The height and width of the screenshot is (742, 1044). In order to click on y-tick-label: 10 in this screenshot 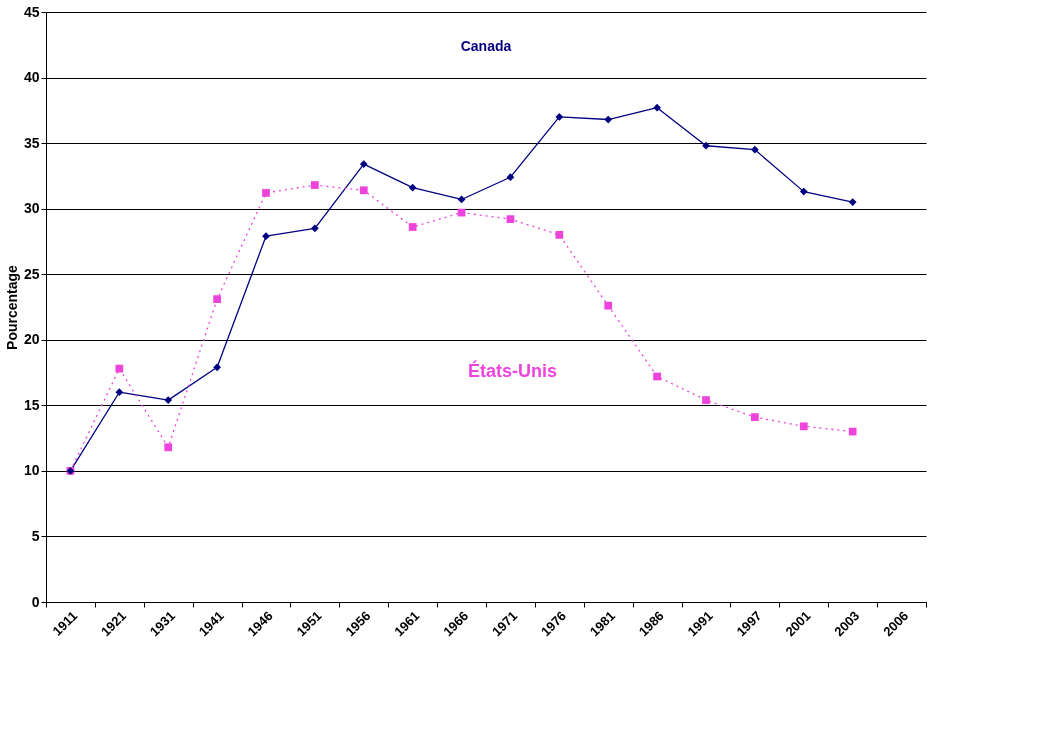, I will do `click(31, 470)`.